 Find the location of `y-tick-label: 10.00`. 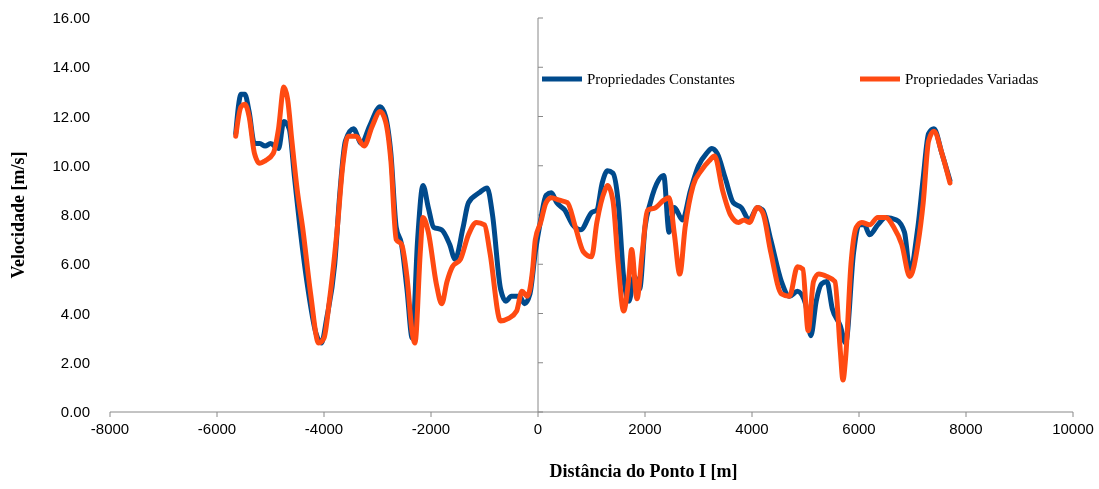

y-tick-label: 10.00 is located at coordinates (71, 165).